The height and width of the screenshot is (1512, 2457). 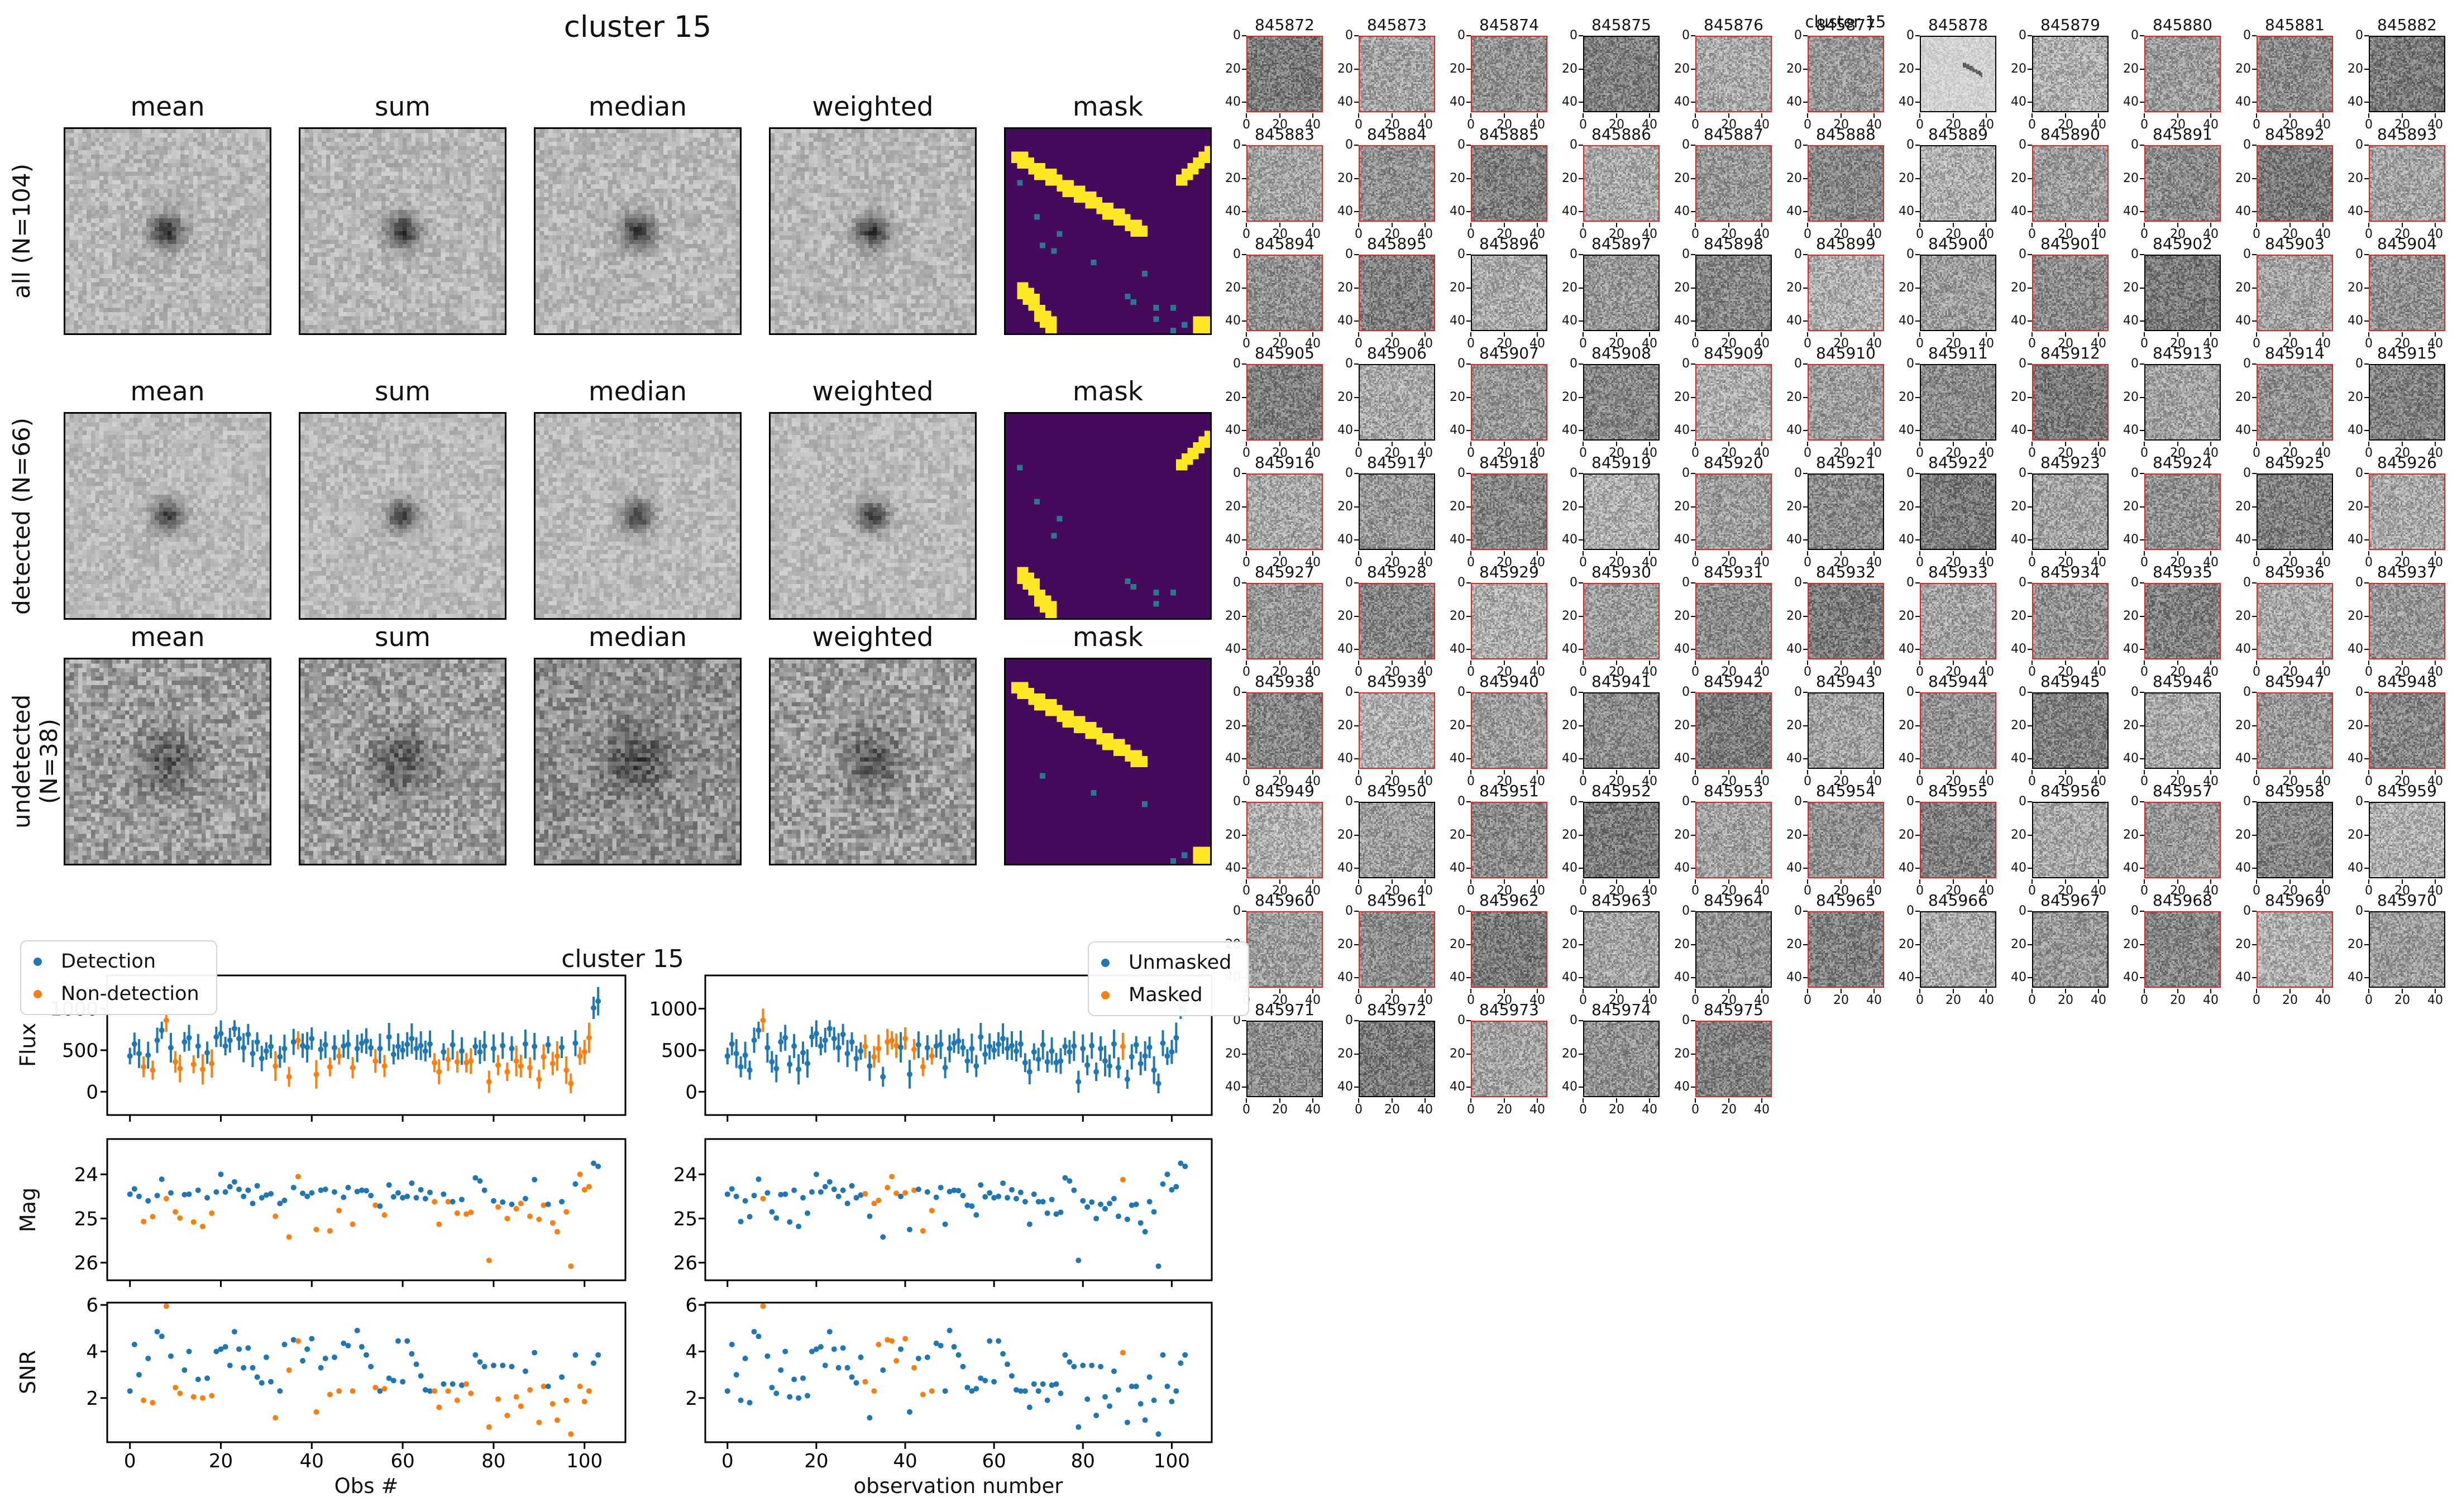 I want to click on xlabel-observation-number: observation number, so click(x=958, y=1486).